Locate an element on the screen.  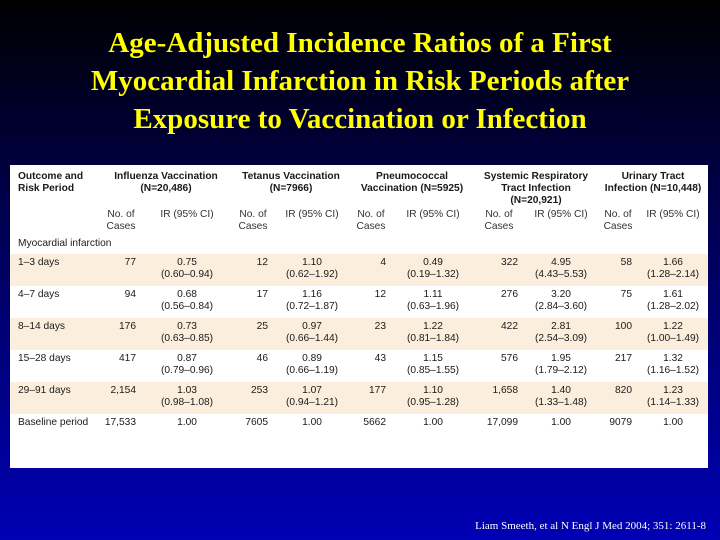
ci-value: (1.16–1.52) is located at coordinates (673, 370).